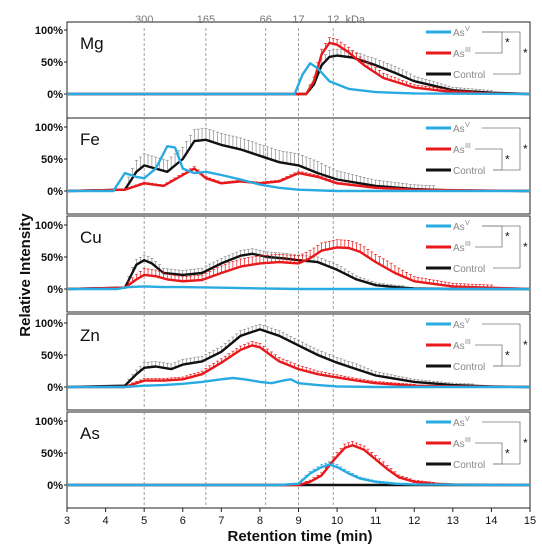  Describe the element at coordinates (375, 521) in the screenshot. I see `x-tick-label: 11` at that location.